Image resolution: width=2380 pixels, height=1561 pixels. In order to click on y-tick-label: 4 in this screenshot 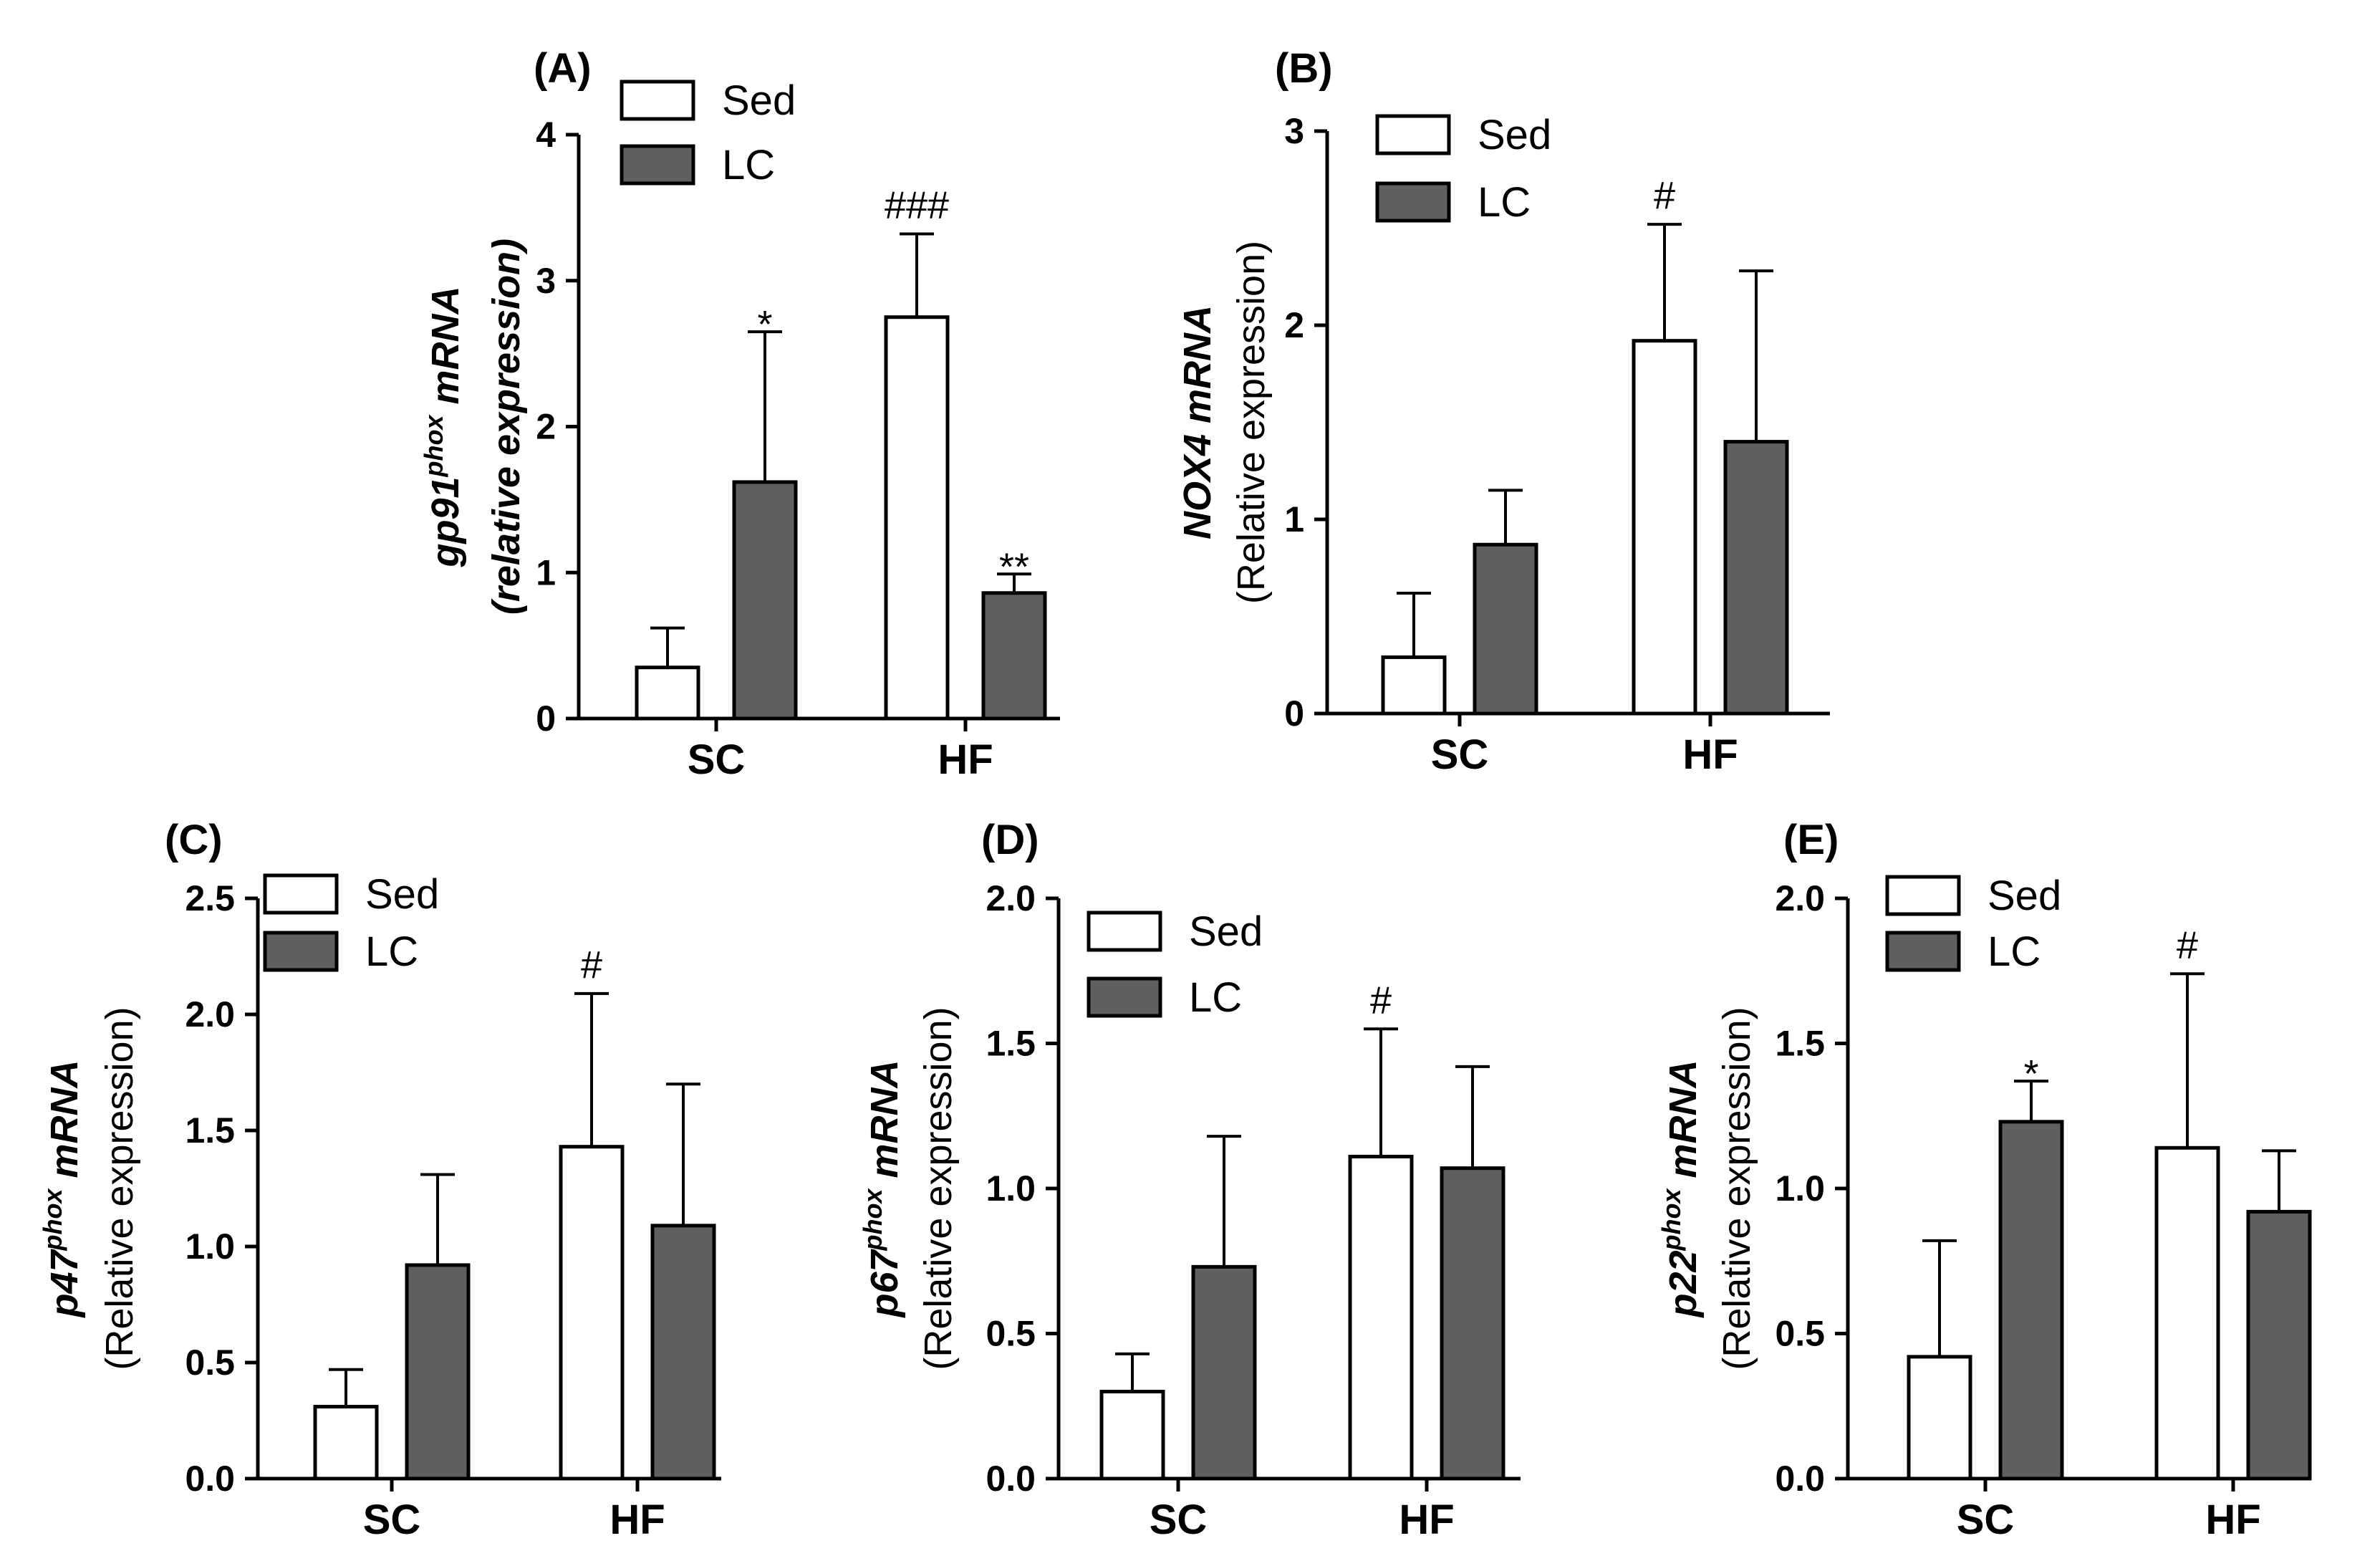, I will do `click(546, 135)`.